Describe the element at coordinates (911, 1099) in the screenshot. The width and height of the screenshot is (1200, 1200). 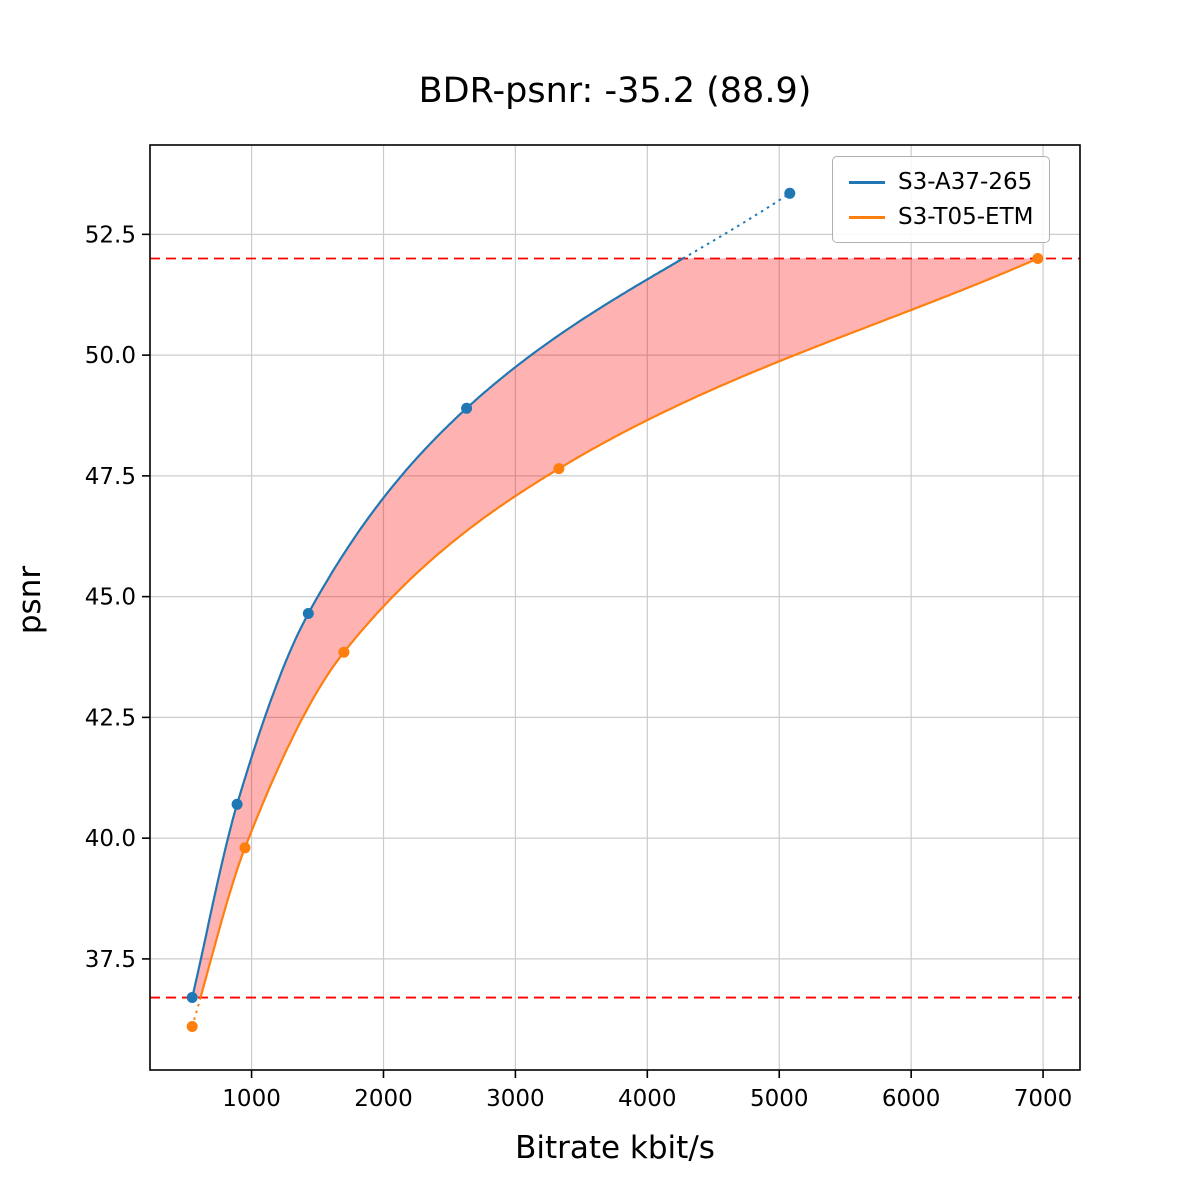
I see `x-tick-label: 6000` at that location.